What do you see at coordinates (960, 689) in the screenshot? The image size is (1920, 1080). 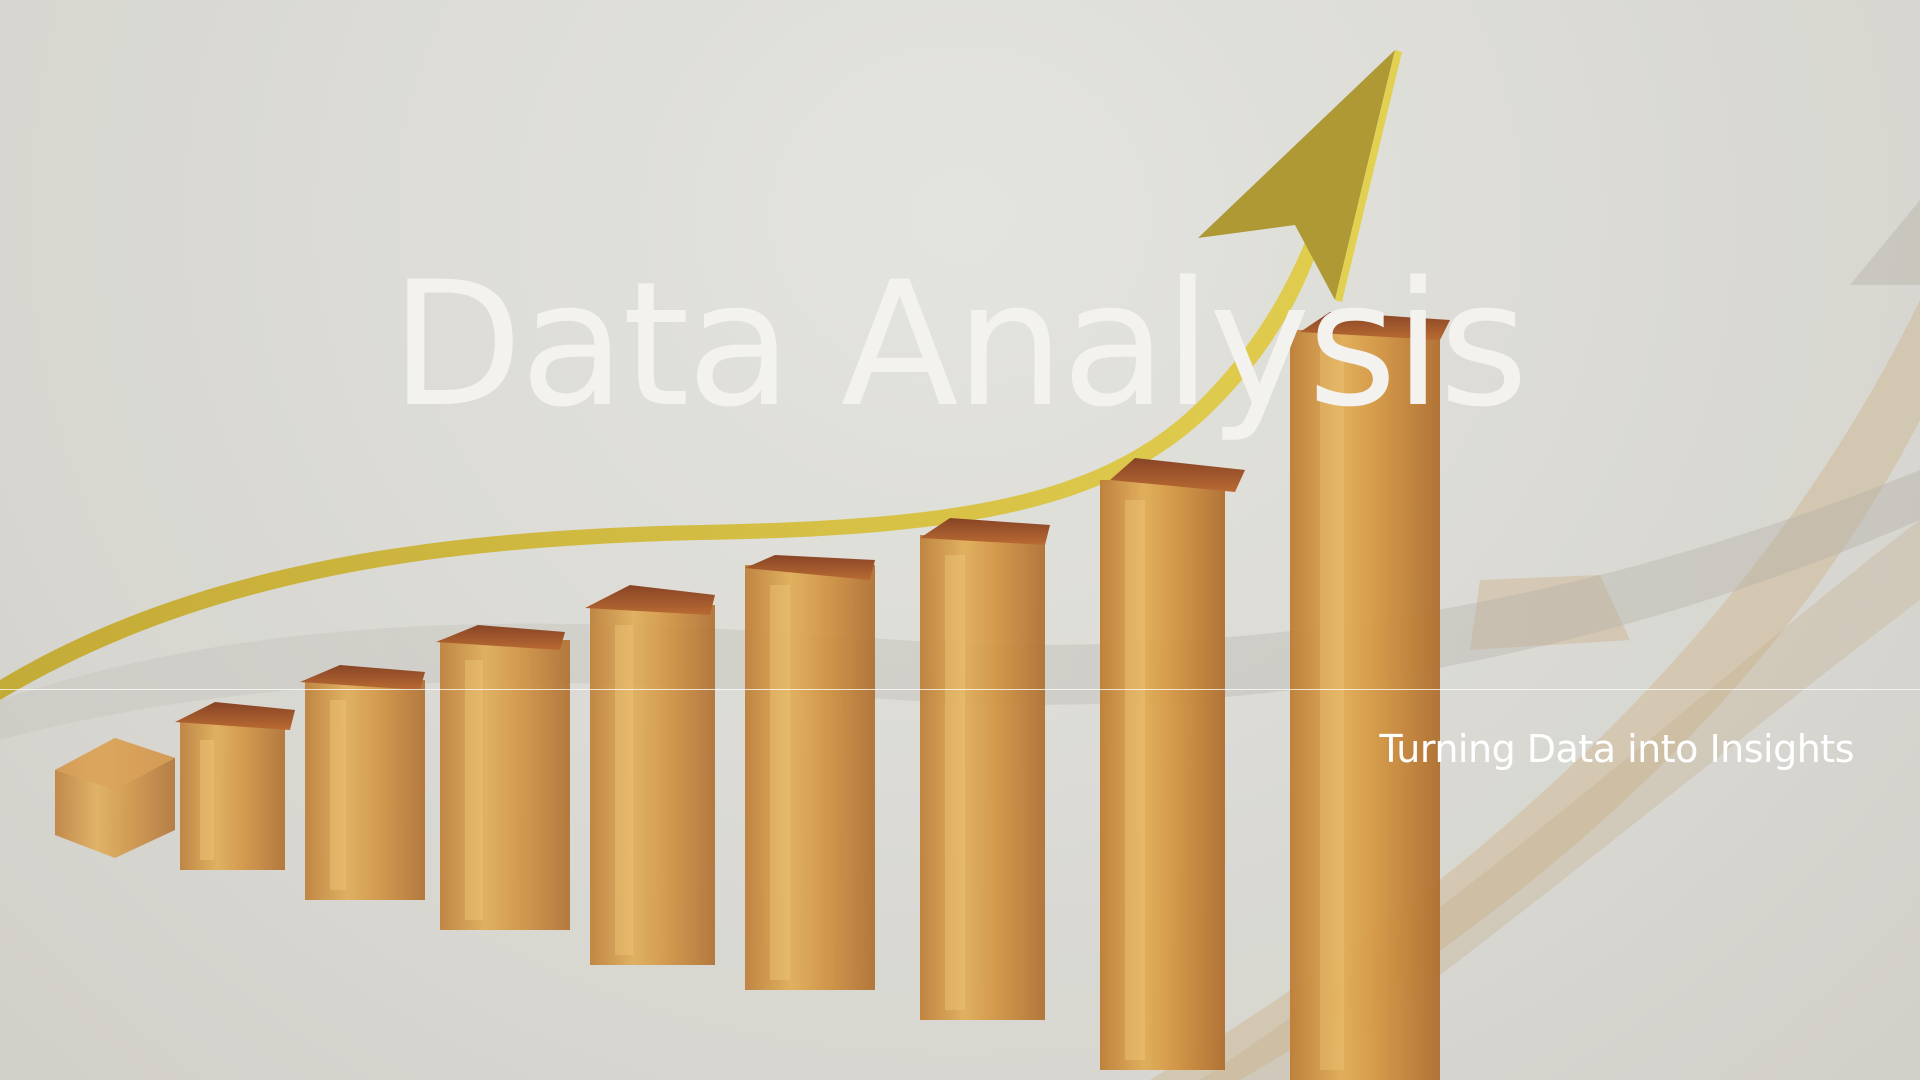 I see `divider-line` at bounding box center [960, 689].